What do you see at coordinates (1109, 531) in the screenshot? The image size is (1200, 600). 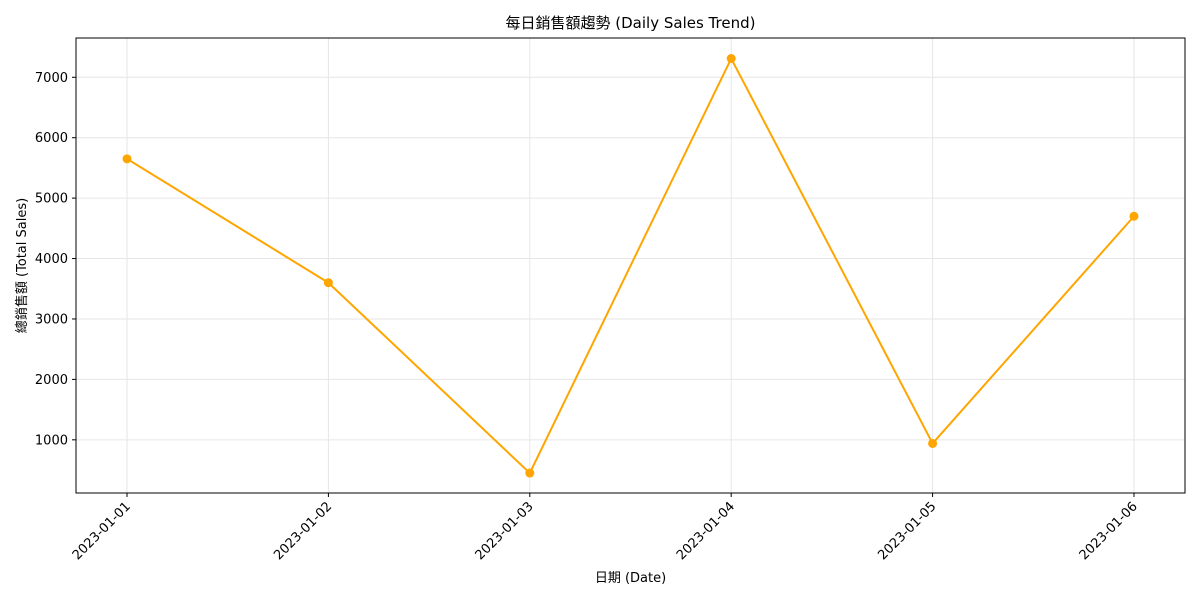 I see `x-tick-label: 2023-01-06` at bounding box center [1109, 531].